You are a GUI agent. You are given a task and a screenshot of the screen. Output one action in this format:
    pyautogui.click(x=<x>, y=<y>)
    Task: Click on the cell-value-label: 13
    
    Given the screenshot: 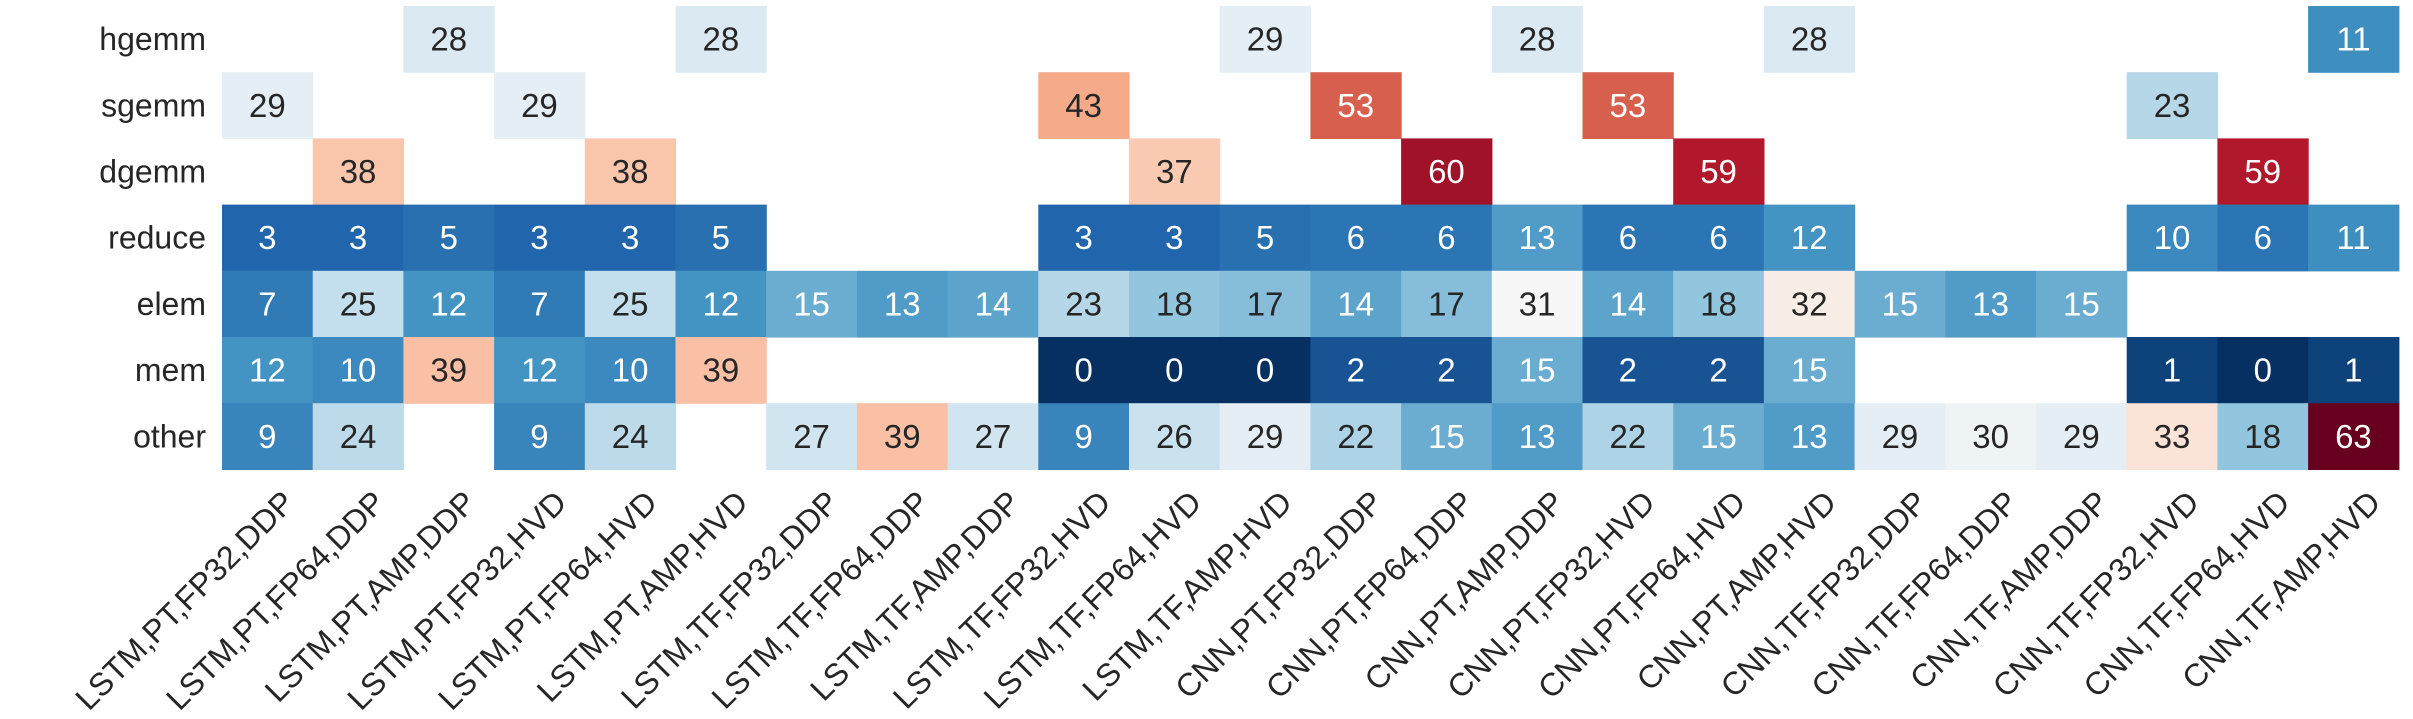 What is the action you would take?
    pyautogui.click(x=902, y=303)
    